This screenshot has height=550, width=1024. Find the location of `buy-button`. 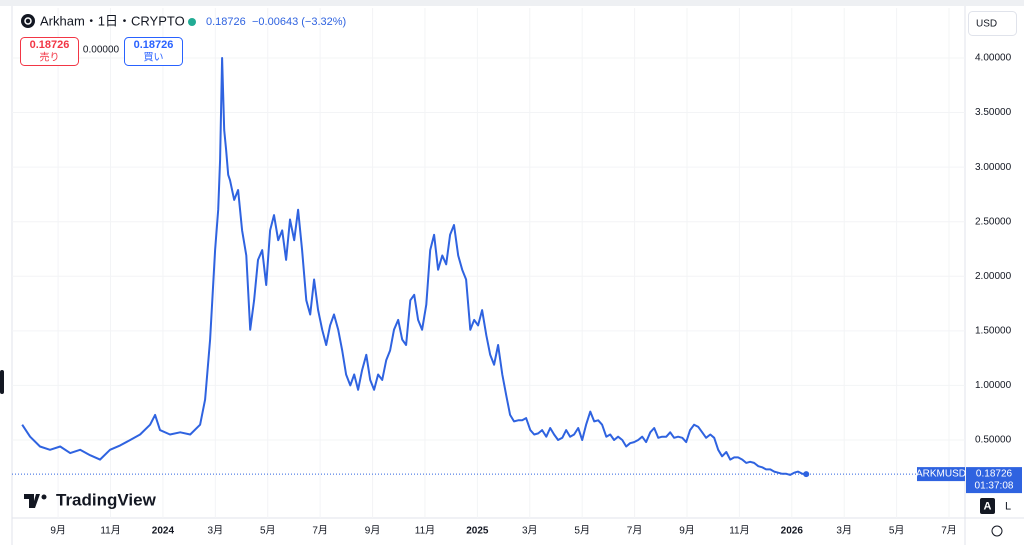

buy-button is located at coordinates (153, 51).